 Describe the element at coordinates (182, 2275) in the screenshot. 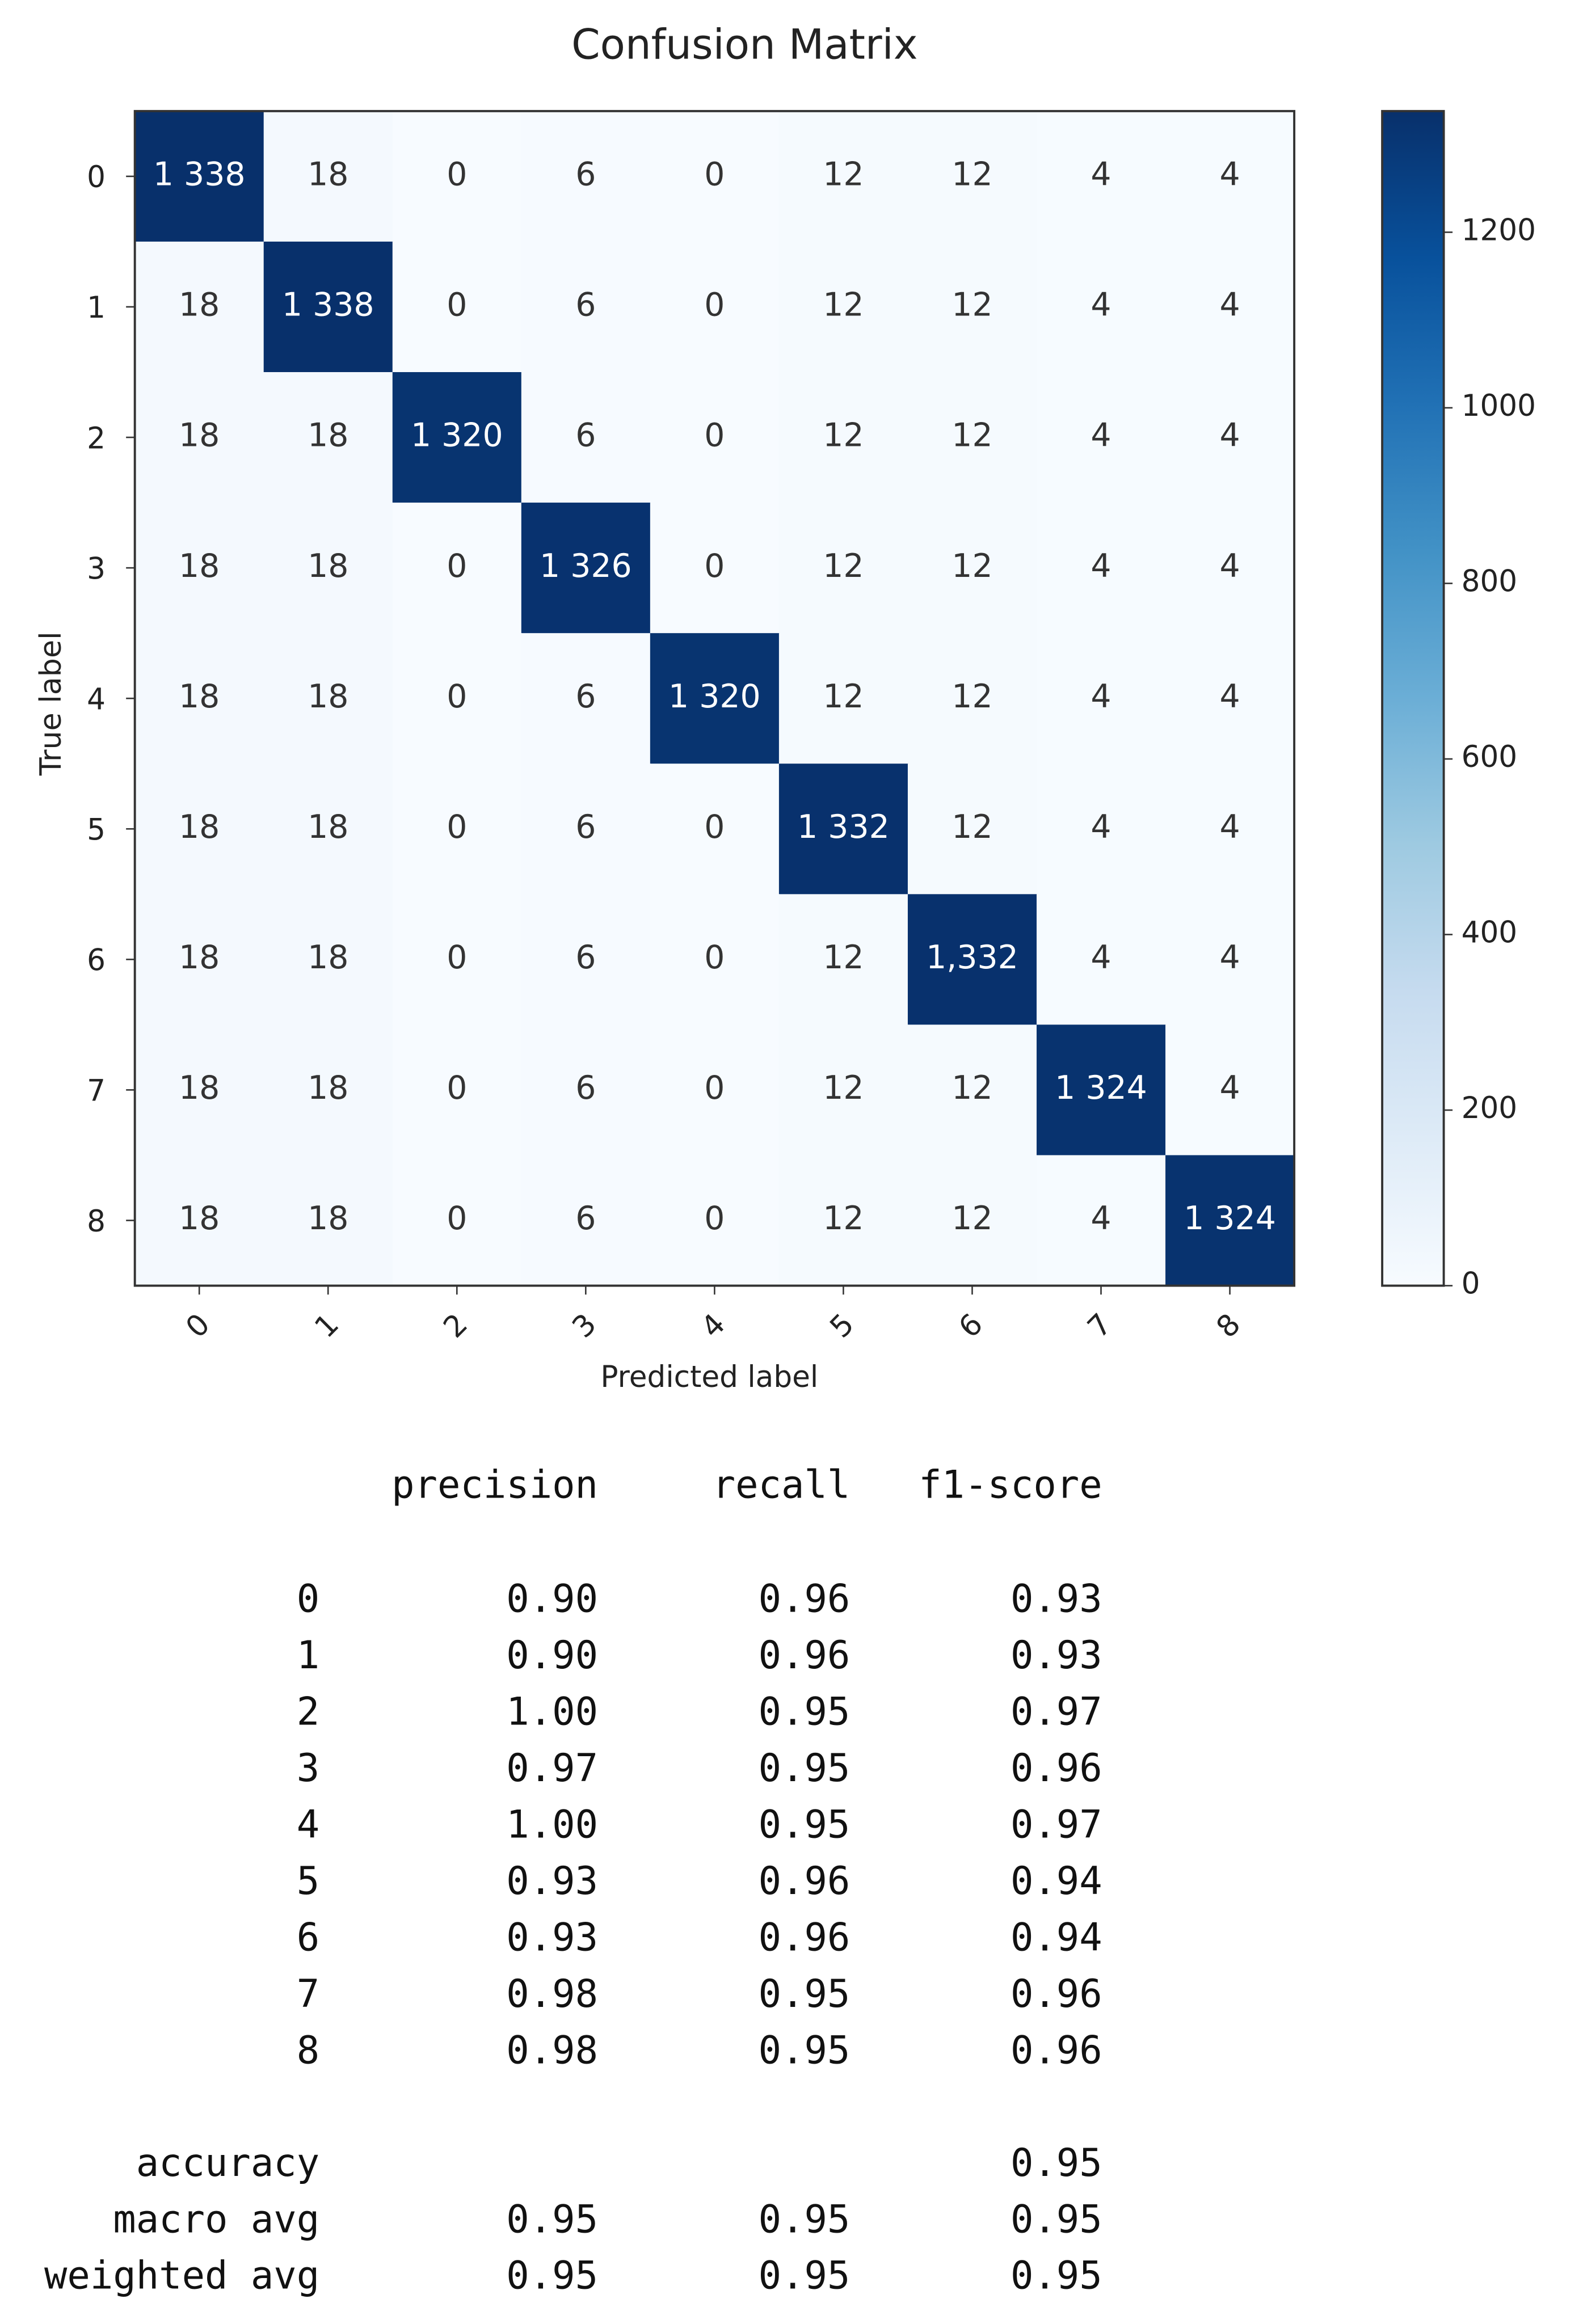

I see `report-row-label: weighted avg` at that location.